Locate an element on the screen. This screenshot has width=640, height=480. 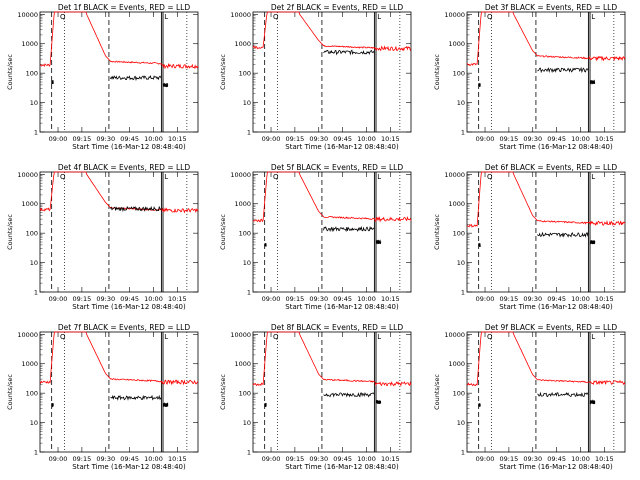
panel-title: Det 8f BLACK = Events, RED = LLD is located at coordinates (337, 327).